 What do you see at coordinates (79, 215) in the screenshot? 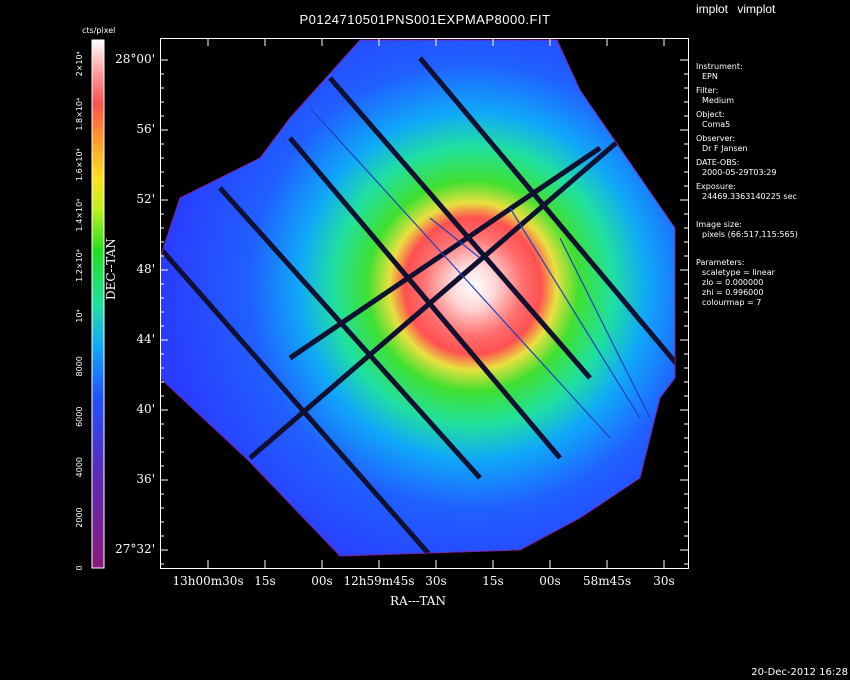
I see `colorbar-tick-label: 1.4×10⁴` at bounding box center [79, 215].